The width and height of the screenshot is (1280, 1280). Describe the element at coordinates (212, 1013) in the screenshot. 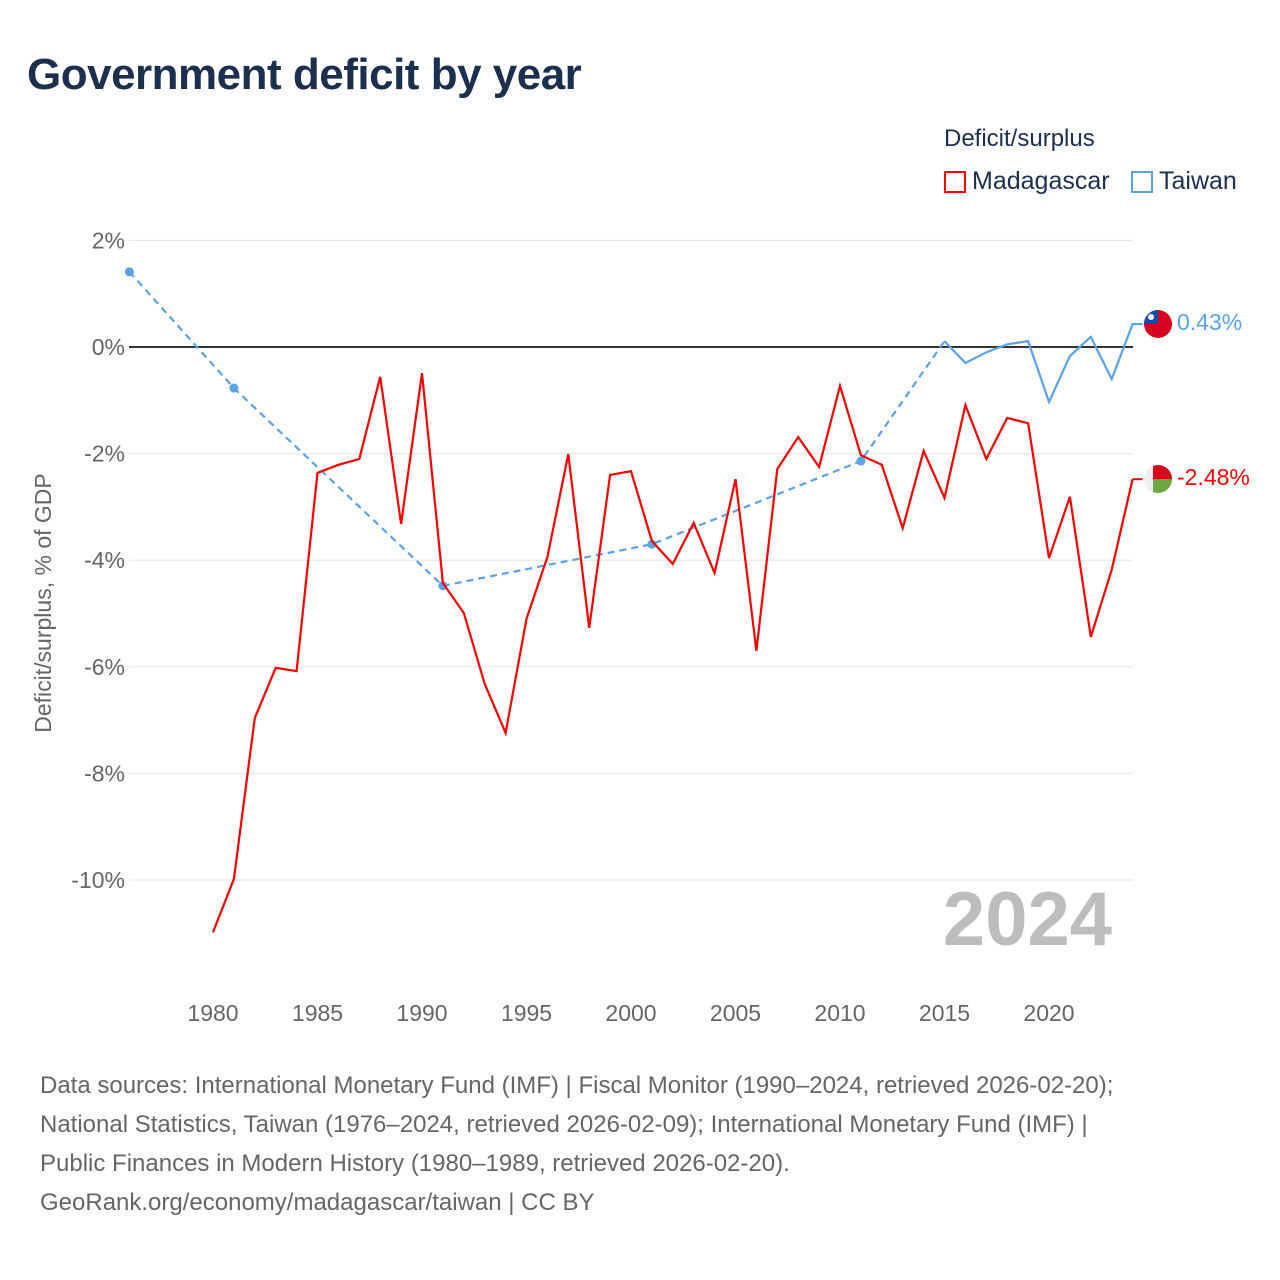

I see `x-tick-label: 1980` at that location.